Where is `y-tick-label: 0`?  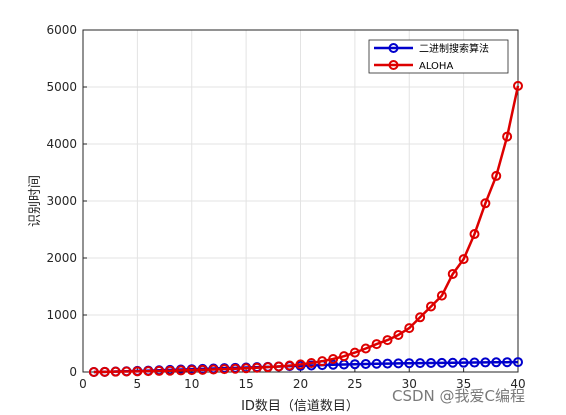 y-tick-label: 0 is located at coordinates (73, 372).